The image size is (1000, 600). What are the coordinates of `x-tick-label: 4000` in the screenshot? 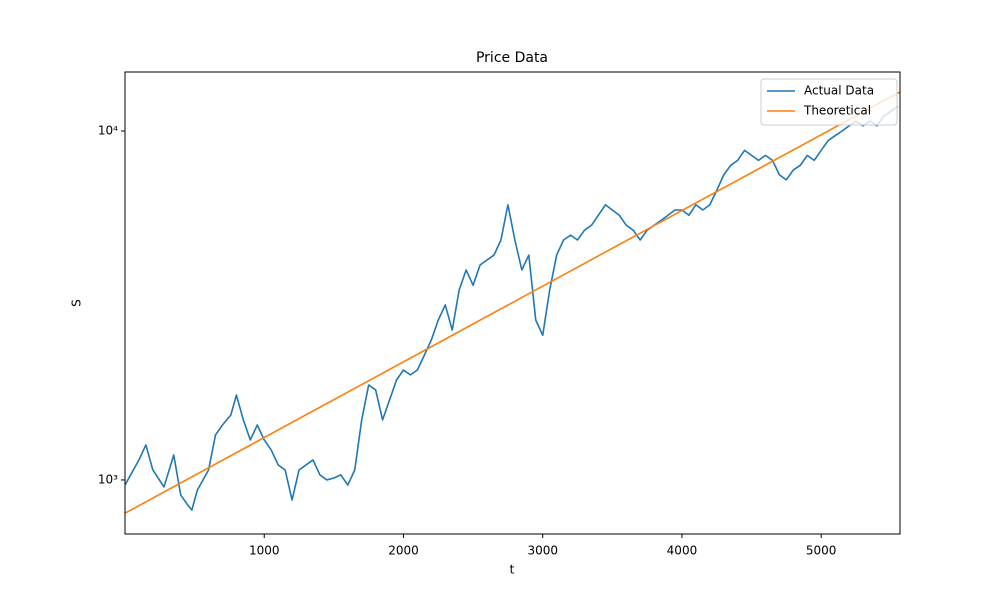 It's located at (682, 551).